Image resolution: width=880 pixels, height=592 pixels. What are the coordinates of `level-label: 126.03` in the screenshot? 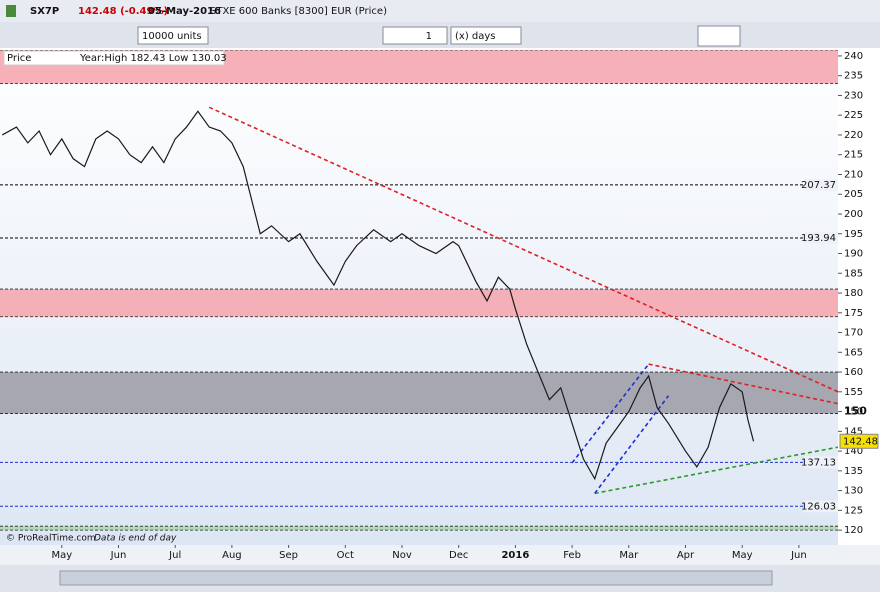 It's located at (818, 506).